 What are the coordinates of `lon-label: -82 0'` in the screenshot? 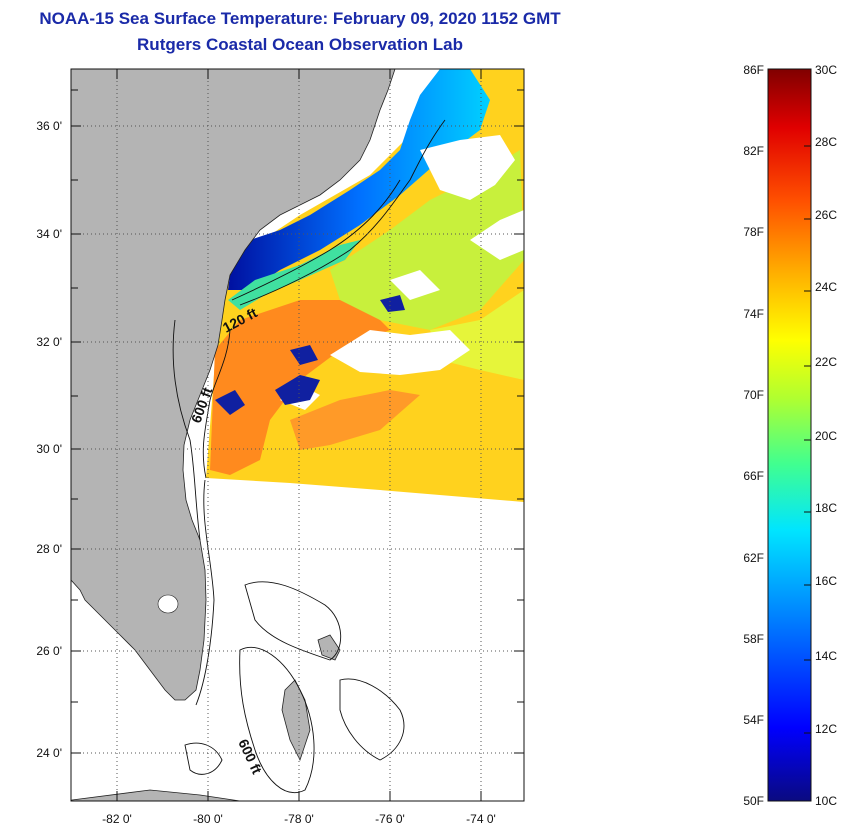 It's located at (117, 819).